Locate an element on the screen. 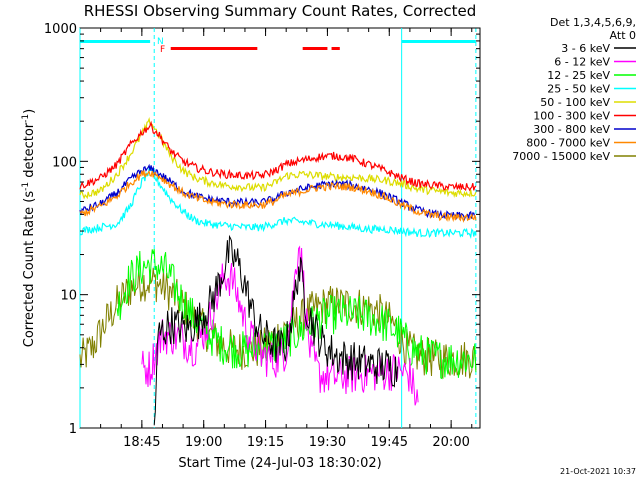 The image size is (640, 480). y-axis-label-middle: detector is located at coordinates (29, 152).